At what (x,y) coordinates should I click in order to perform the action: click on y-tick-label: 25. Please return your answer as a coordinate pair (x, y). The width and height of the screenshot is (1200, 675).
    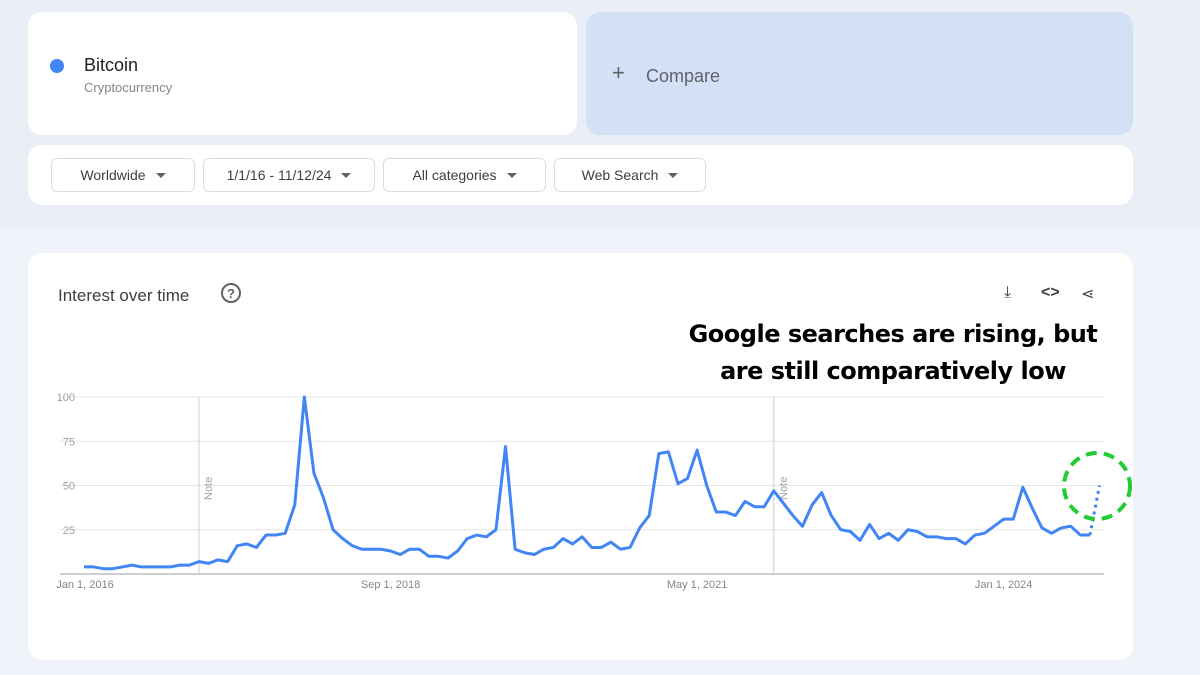
    Looking at the image, I should click on (69, 531).